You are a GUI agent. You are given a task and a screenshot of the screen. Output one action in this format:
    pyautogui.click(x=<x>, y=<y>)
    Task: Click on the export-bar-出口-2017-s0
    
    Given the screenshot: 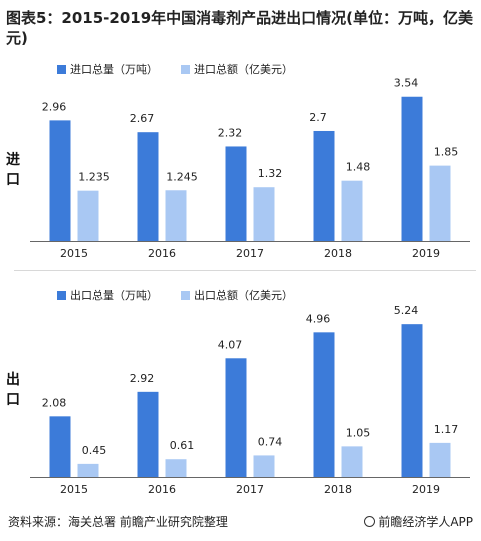 What is the action you would take?
    pyautogui.click(x=236, y=417)
    